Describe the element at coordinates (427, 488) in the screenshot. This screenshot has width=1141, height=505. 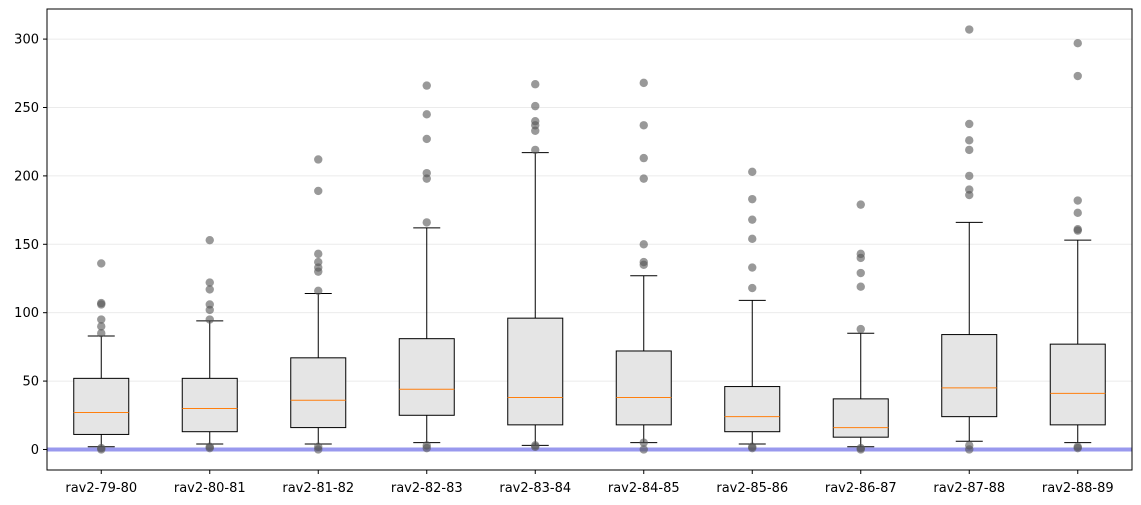
I see `x-tick-label: rav2-82-83` at that location.